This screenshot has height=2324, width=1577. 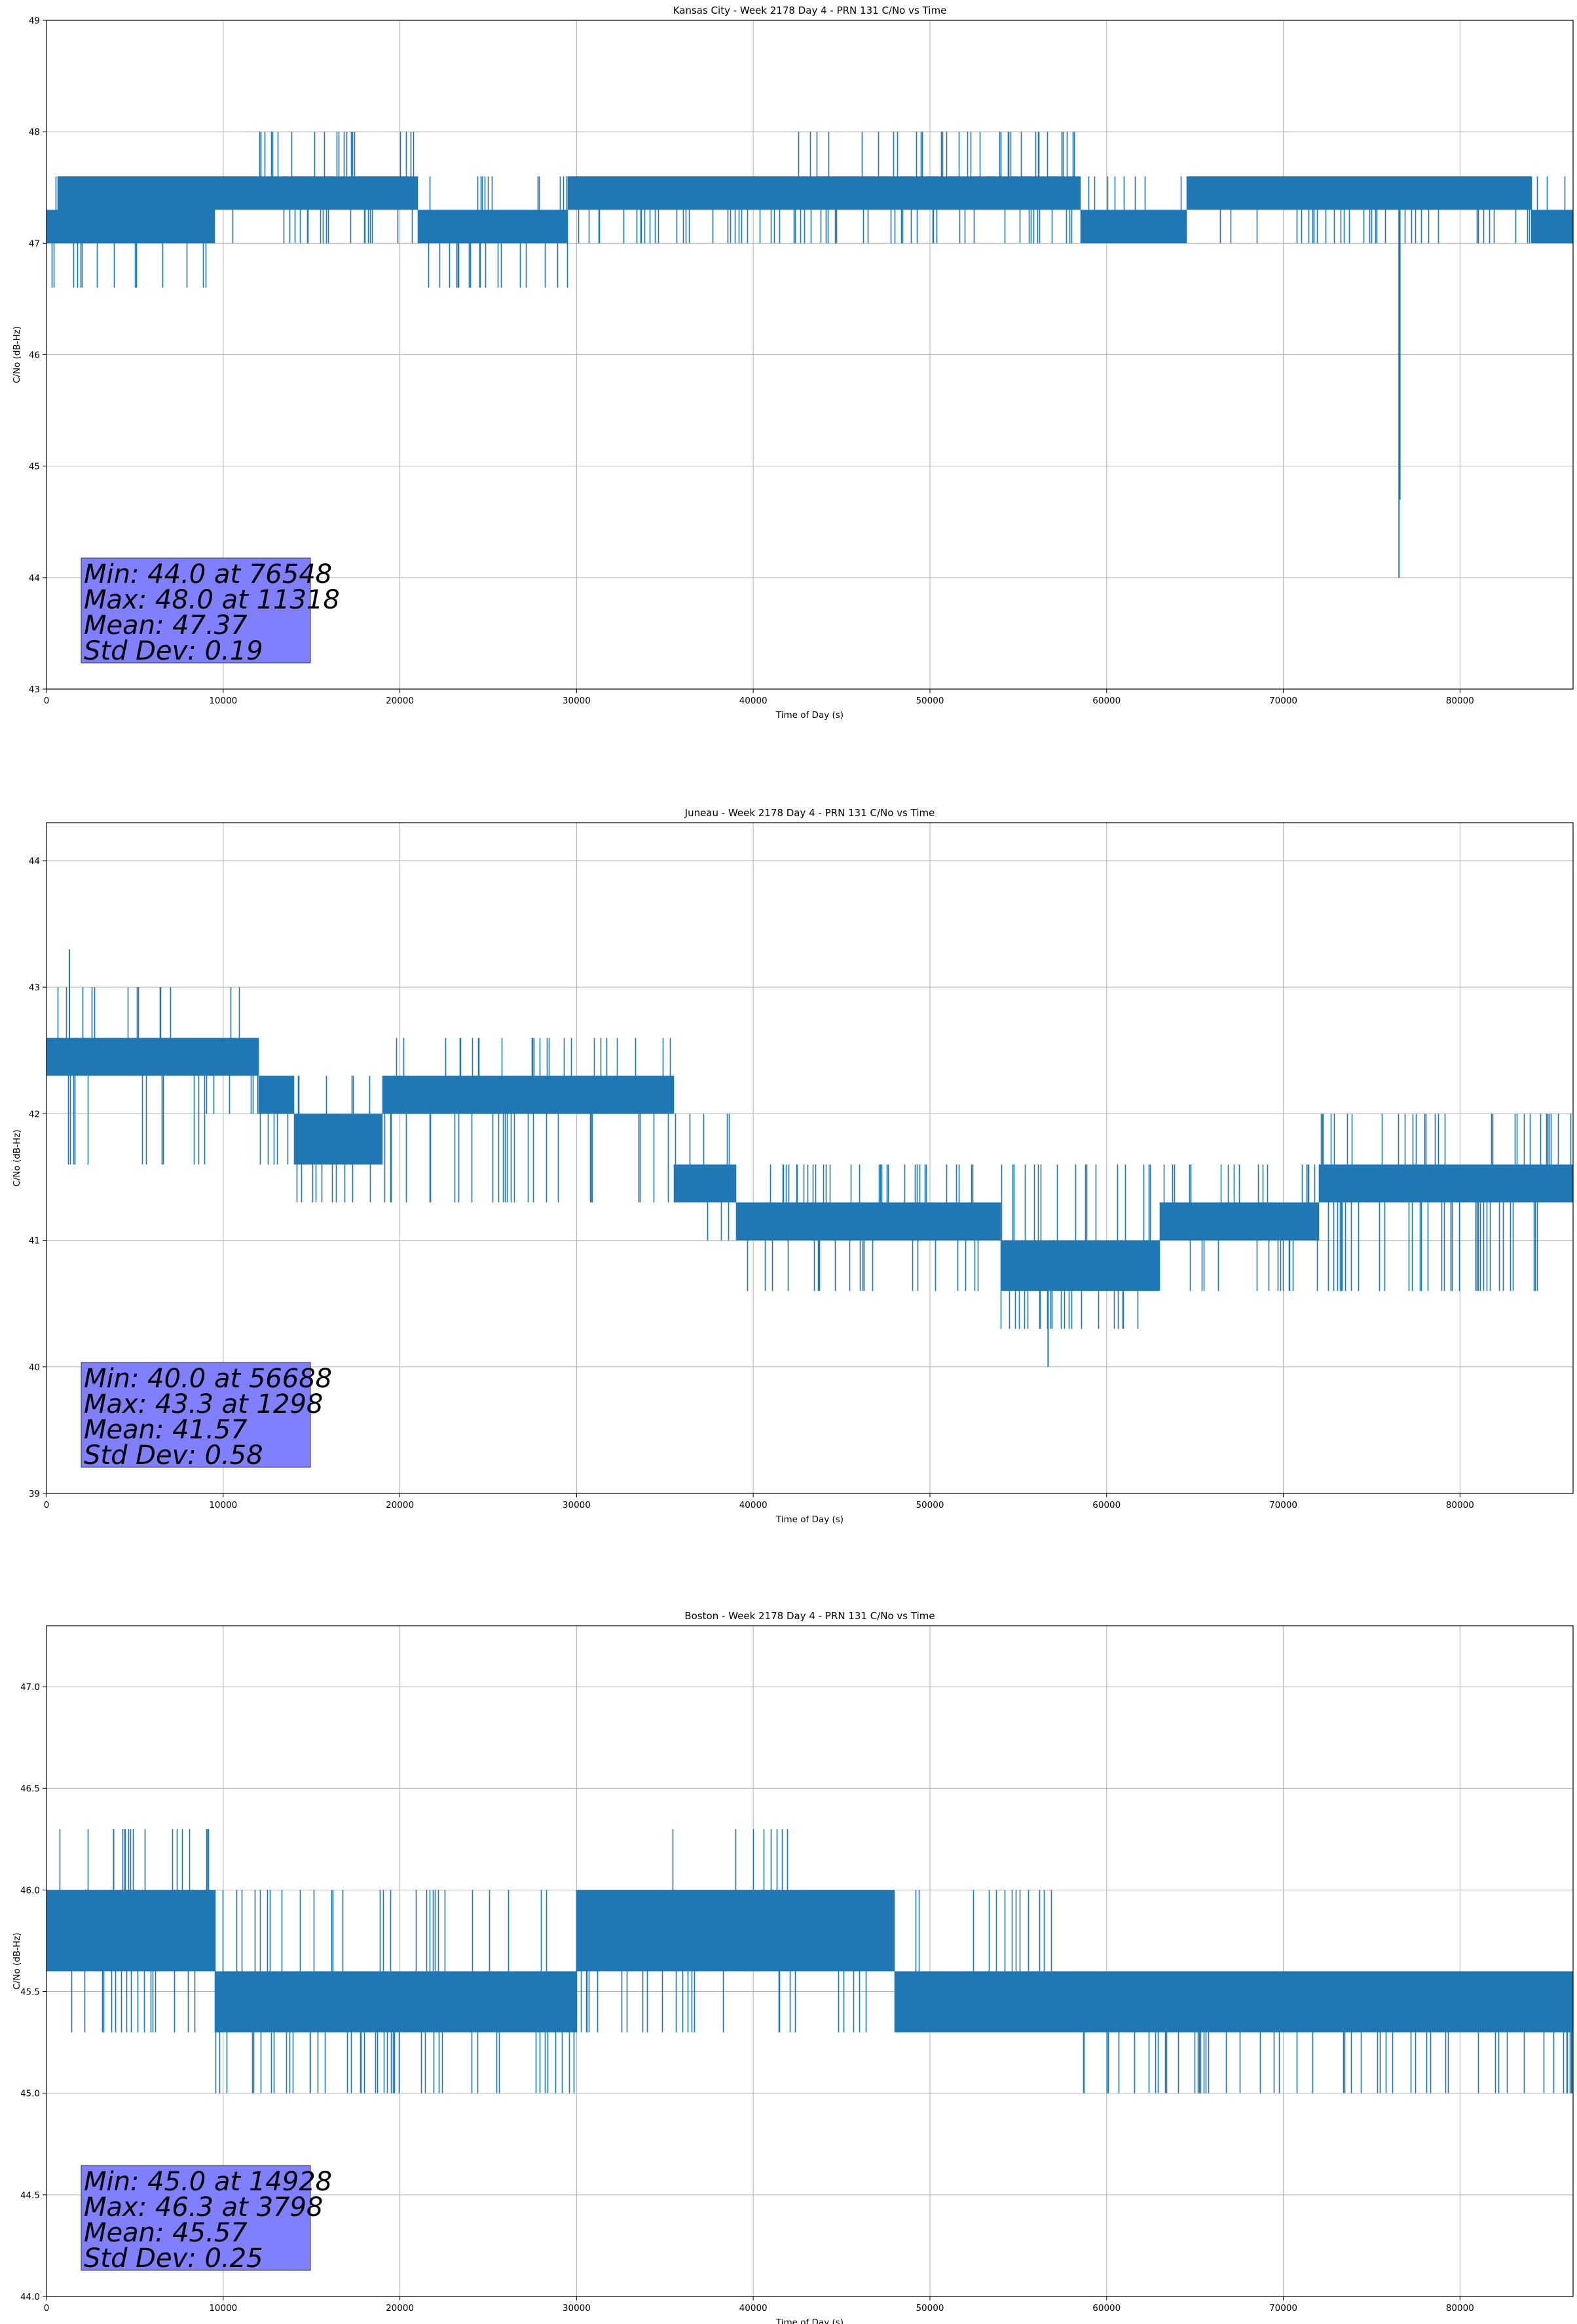 What do you see at coordinates (34, 132) in the screenshot?
I see `y-tick-label: 48` at bounding box center [34, 132].